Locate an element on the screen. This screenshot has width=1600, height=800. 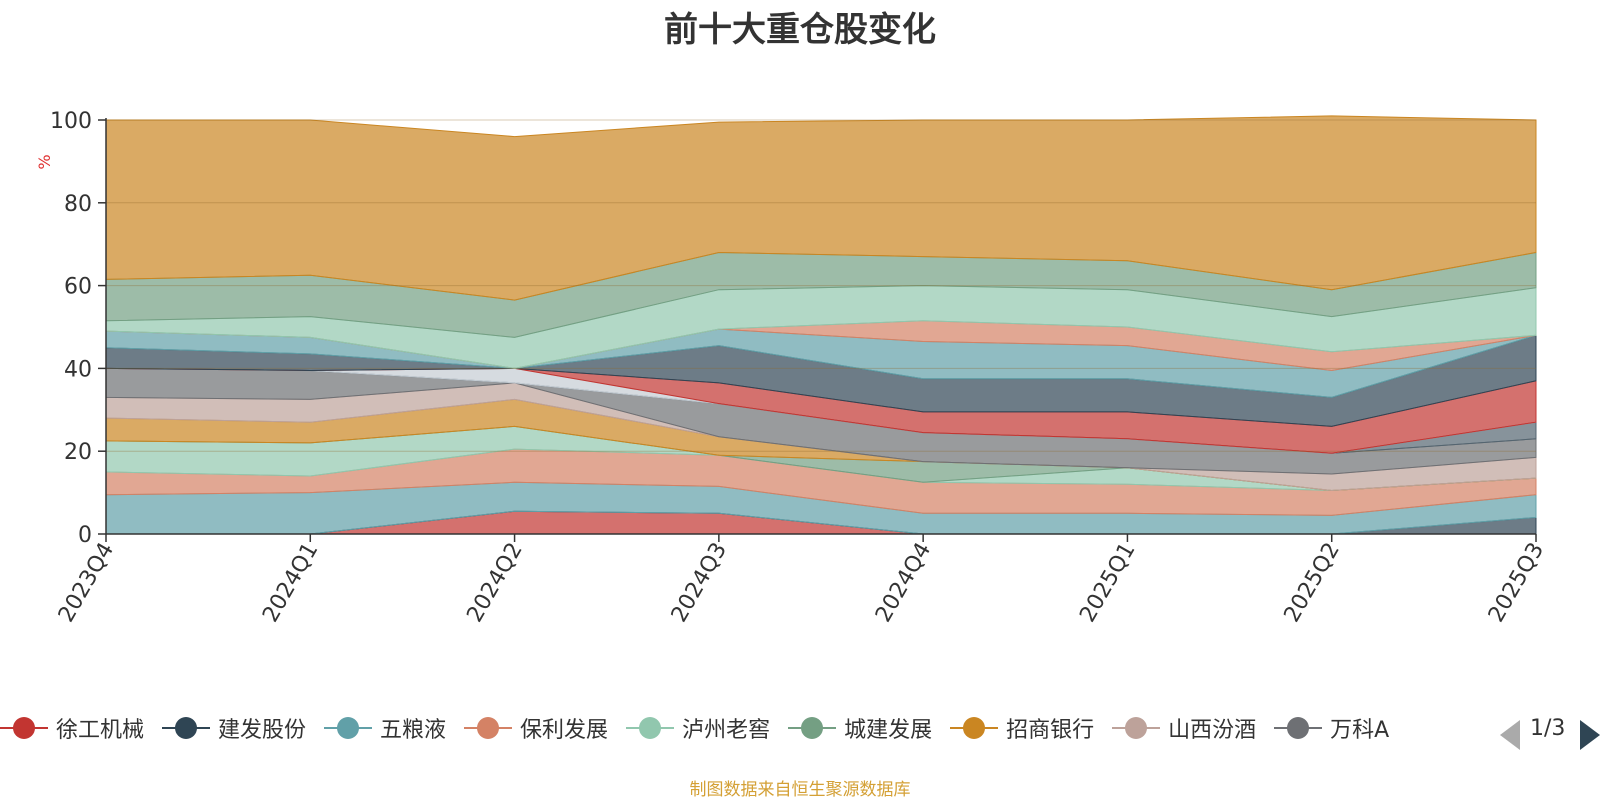
legend-item: 山西汾酒 is located at coordinates (1184, 728).